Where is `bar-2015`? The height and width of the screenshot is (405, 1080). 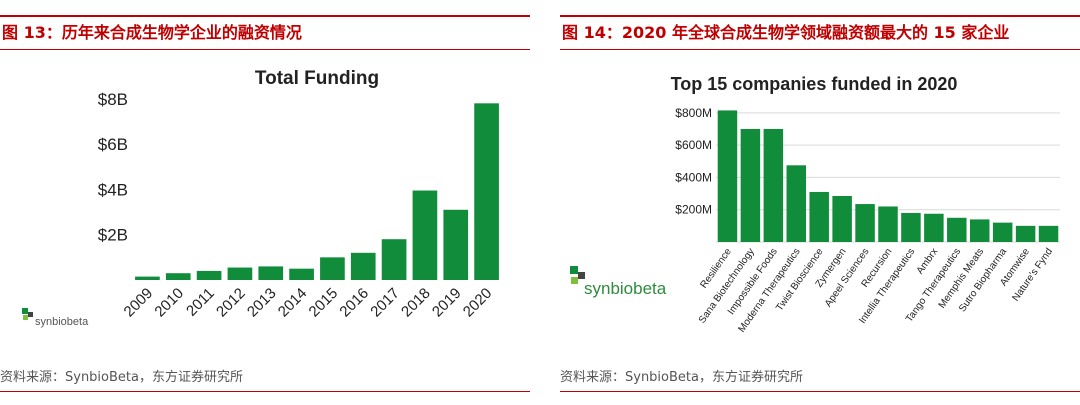 bar-2015 is located at coordinates (332, 268).